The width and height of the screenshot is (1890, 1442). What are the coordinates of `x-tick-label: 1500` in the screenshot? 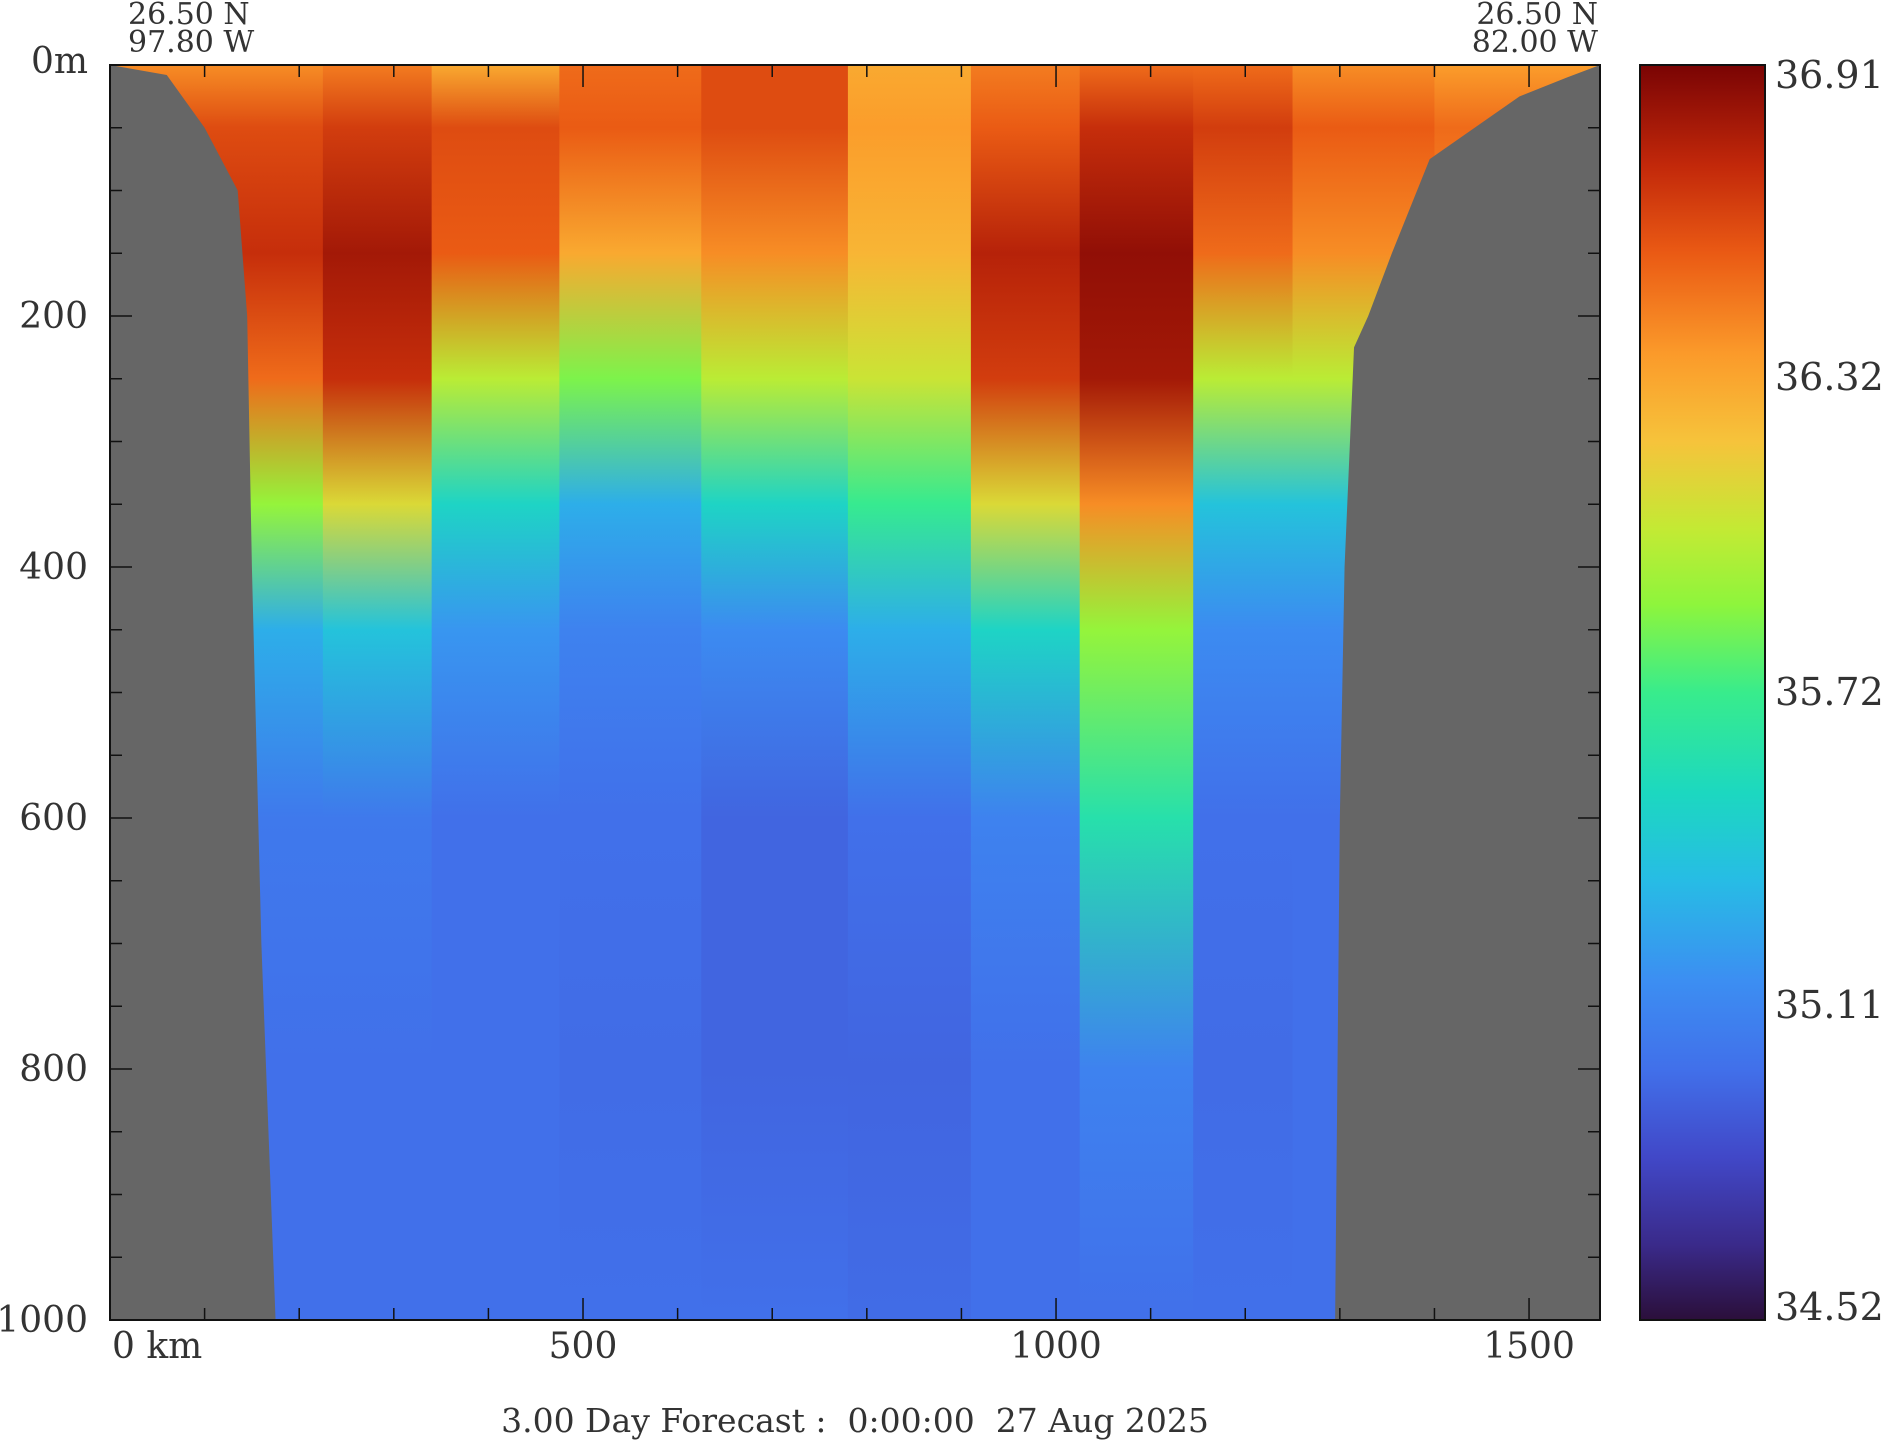 It's located at (1529, 1346).